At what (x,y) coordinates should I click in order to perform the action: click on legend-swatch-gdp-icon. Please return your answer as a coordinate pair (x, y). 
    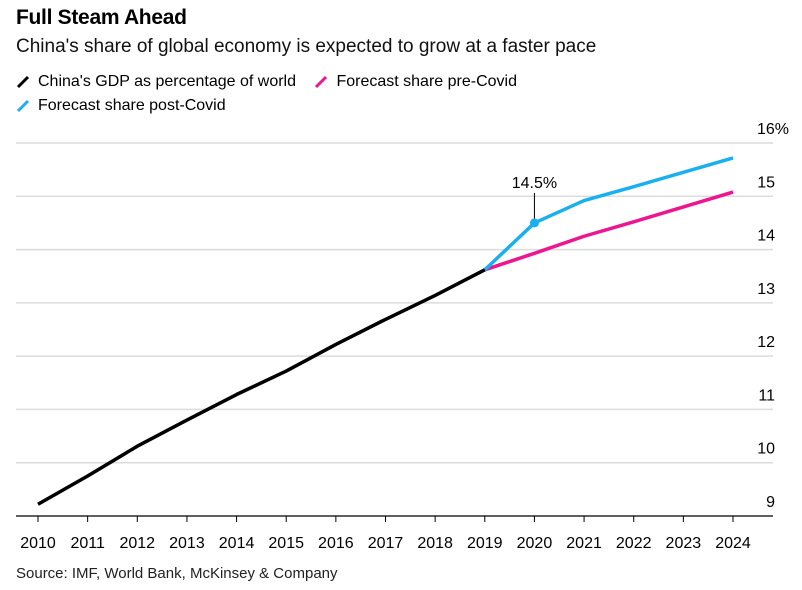
    Looking at the image, I should click on (23, 82).